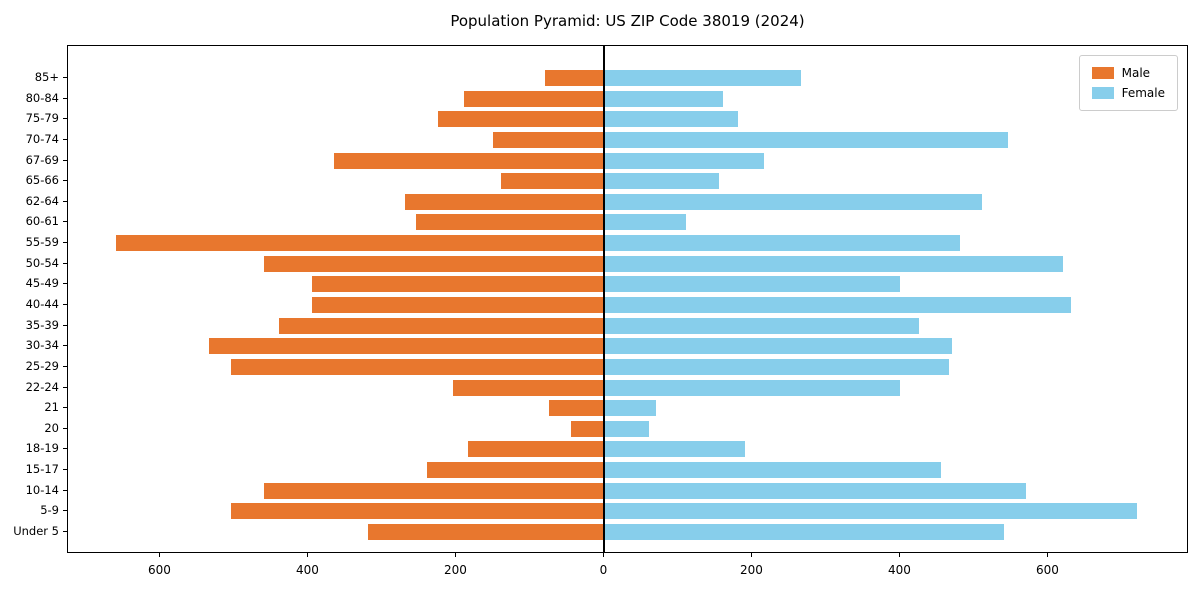 The height and width of the screenshot is (600, 1200). Describe the element at coordinates (42, 159) in the screenshot. I see `y-tick-label: 67-69` at that location.